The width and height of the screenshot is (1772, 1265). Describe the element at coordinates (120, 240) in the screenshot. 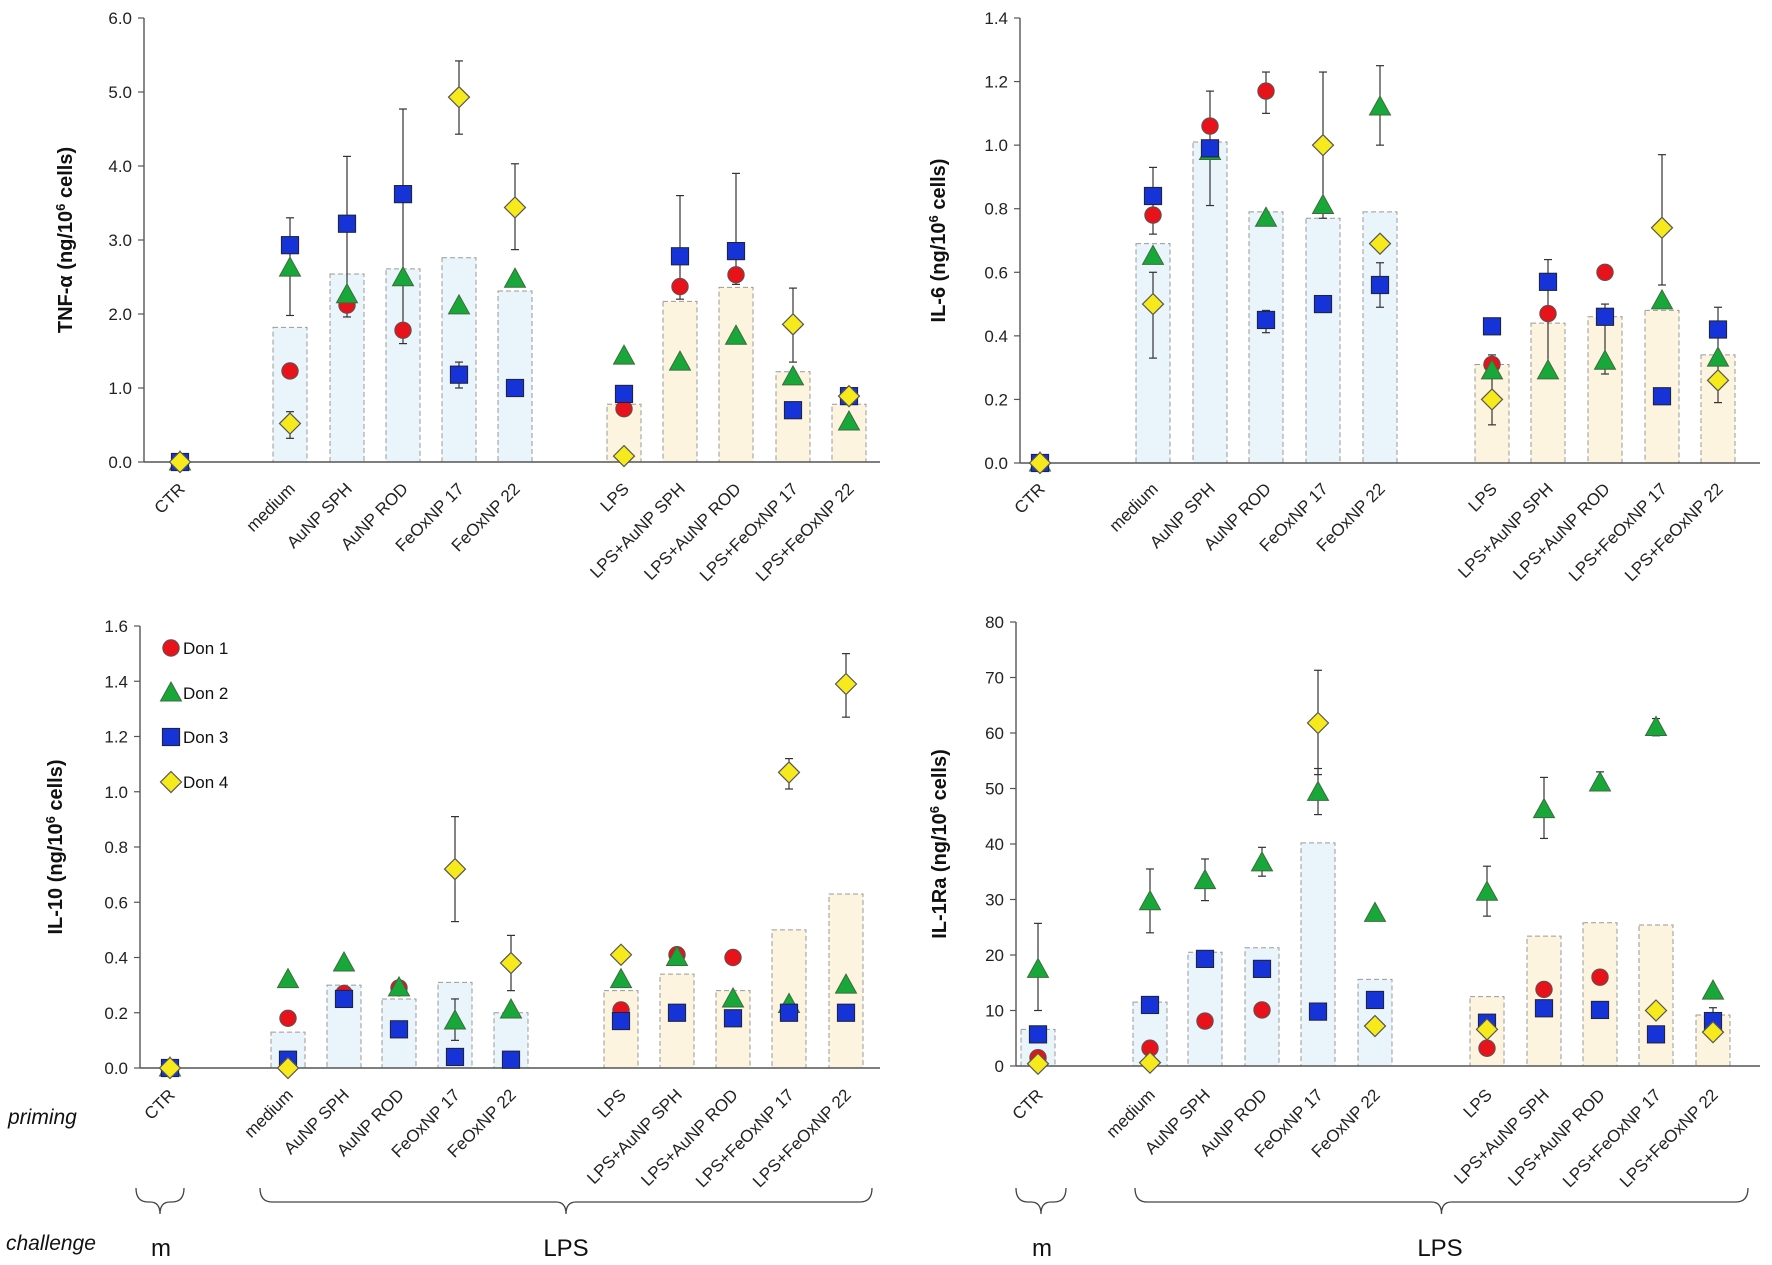

I see `y-tick-label: 3.0` at that location.